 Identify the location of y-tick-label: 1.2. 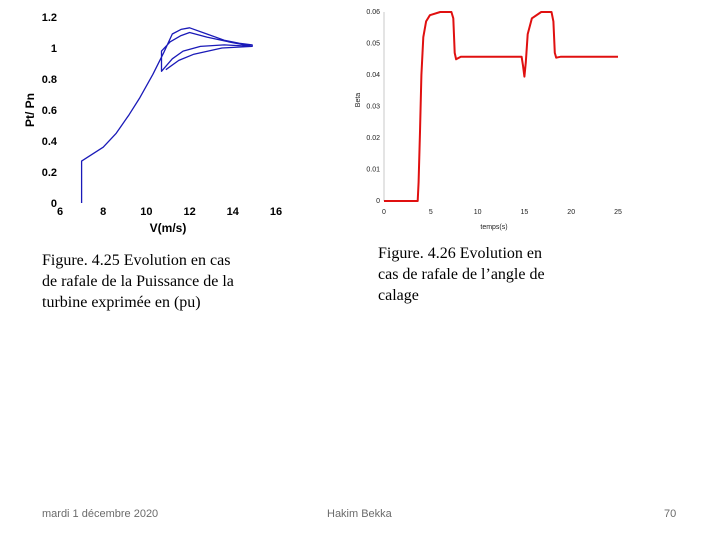
(49, 18).